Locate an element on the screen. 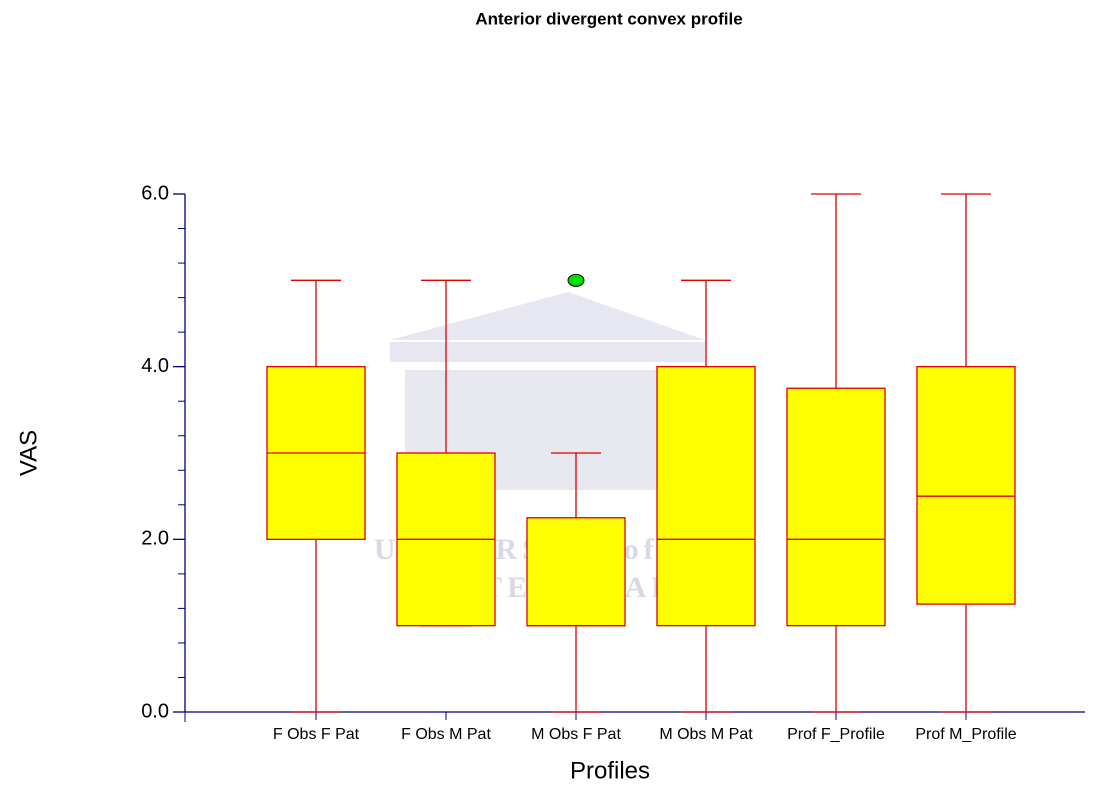 The height and width of the screenshot is (793, 1093). y-axis-label: VAS is located at coordinates (28, 453).